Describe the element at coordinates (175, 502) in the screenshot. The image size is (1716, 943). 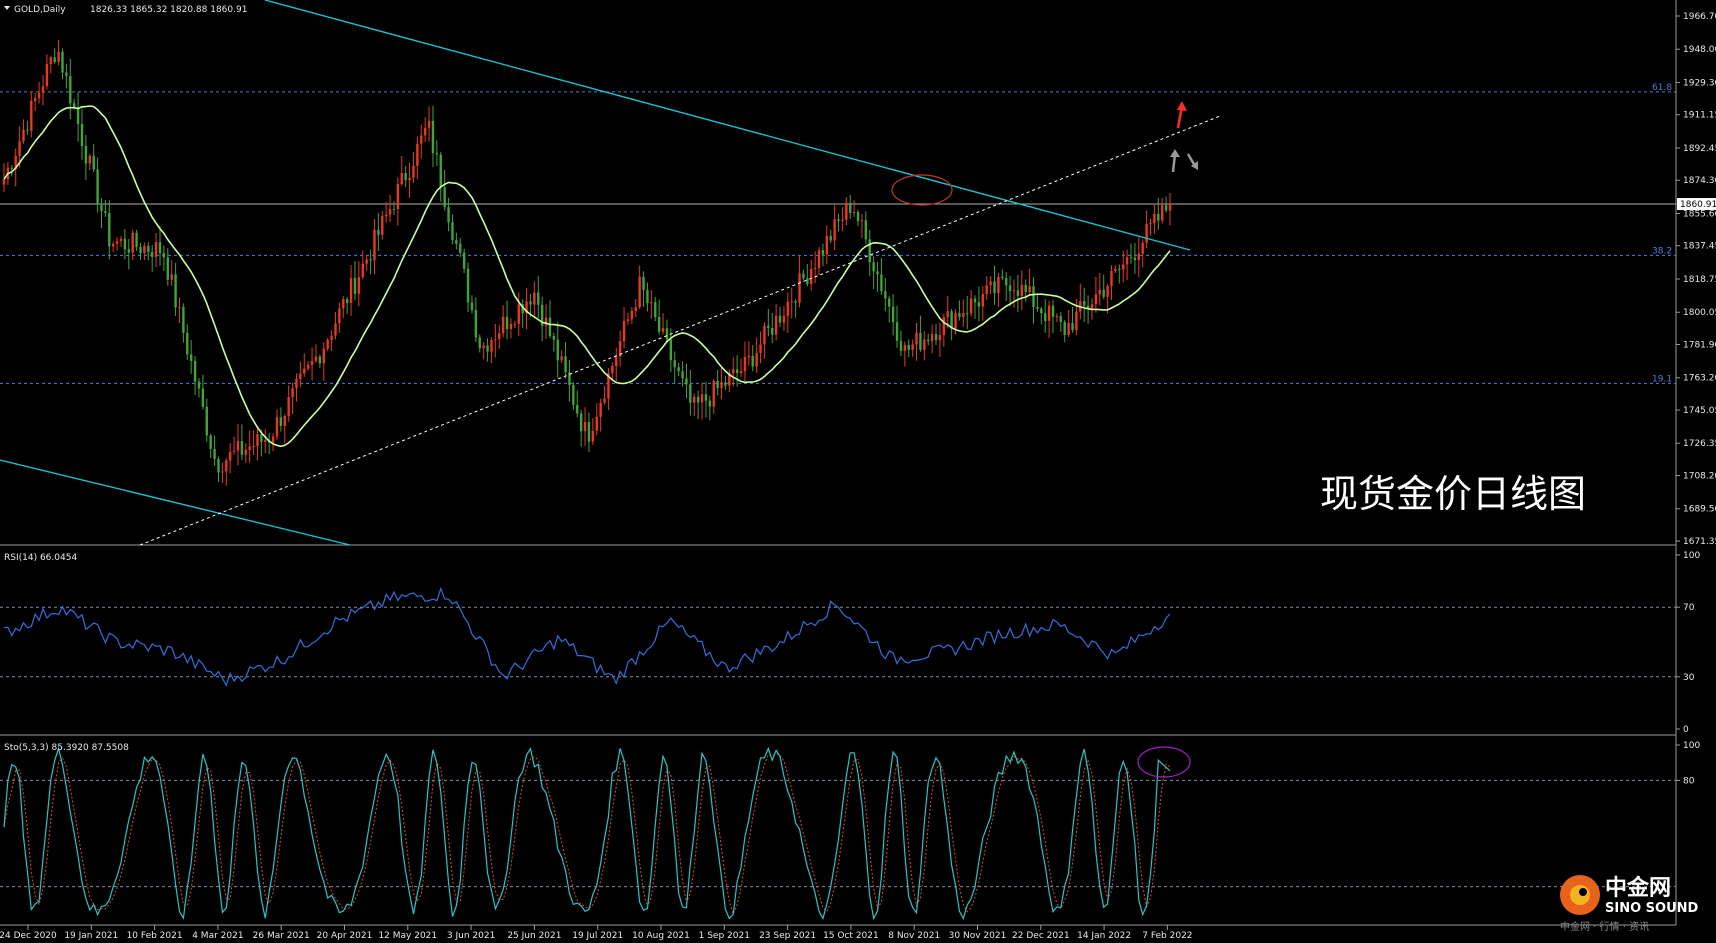
I see `downtrend-channel-bottom` at that location.